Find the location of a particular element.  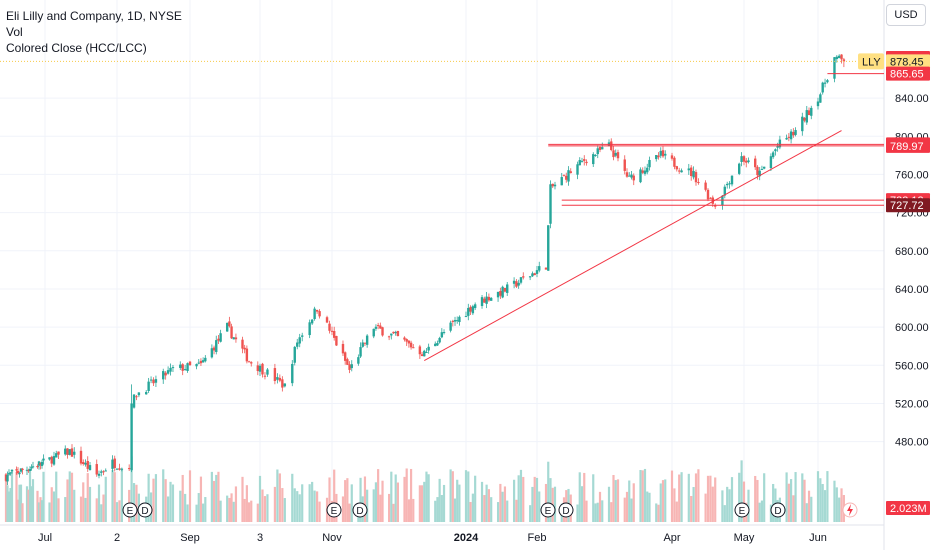

colored-close-indicator-label: Colored Close (HCC/LCC) is located at coordinates (76, 48).